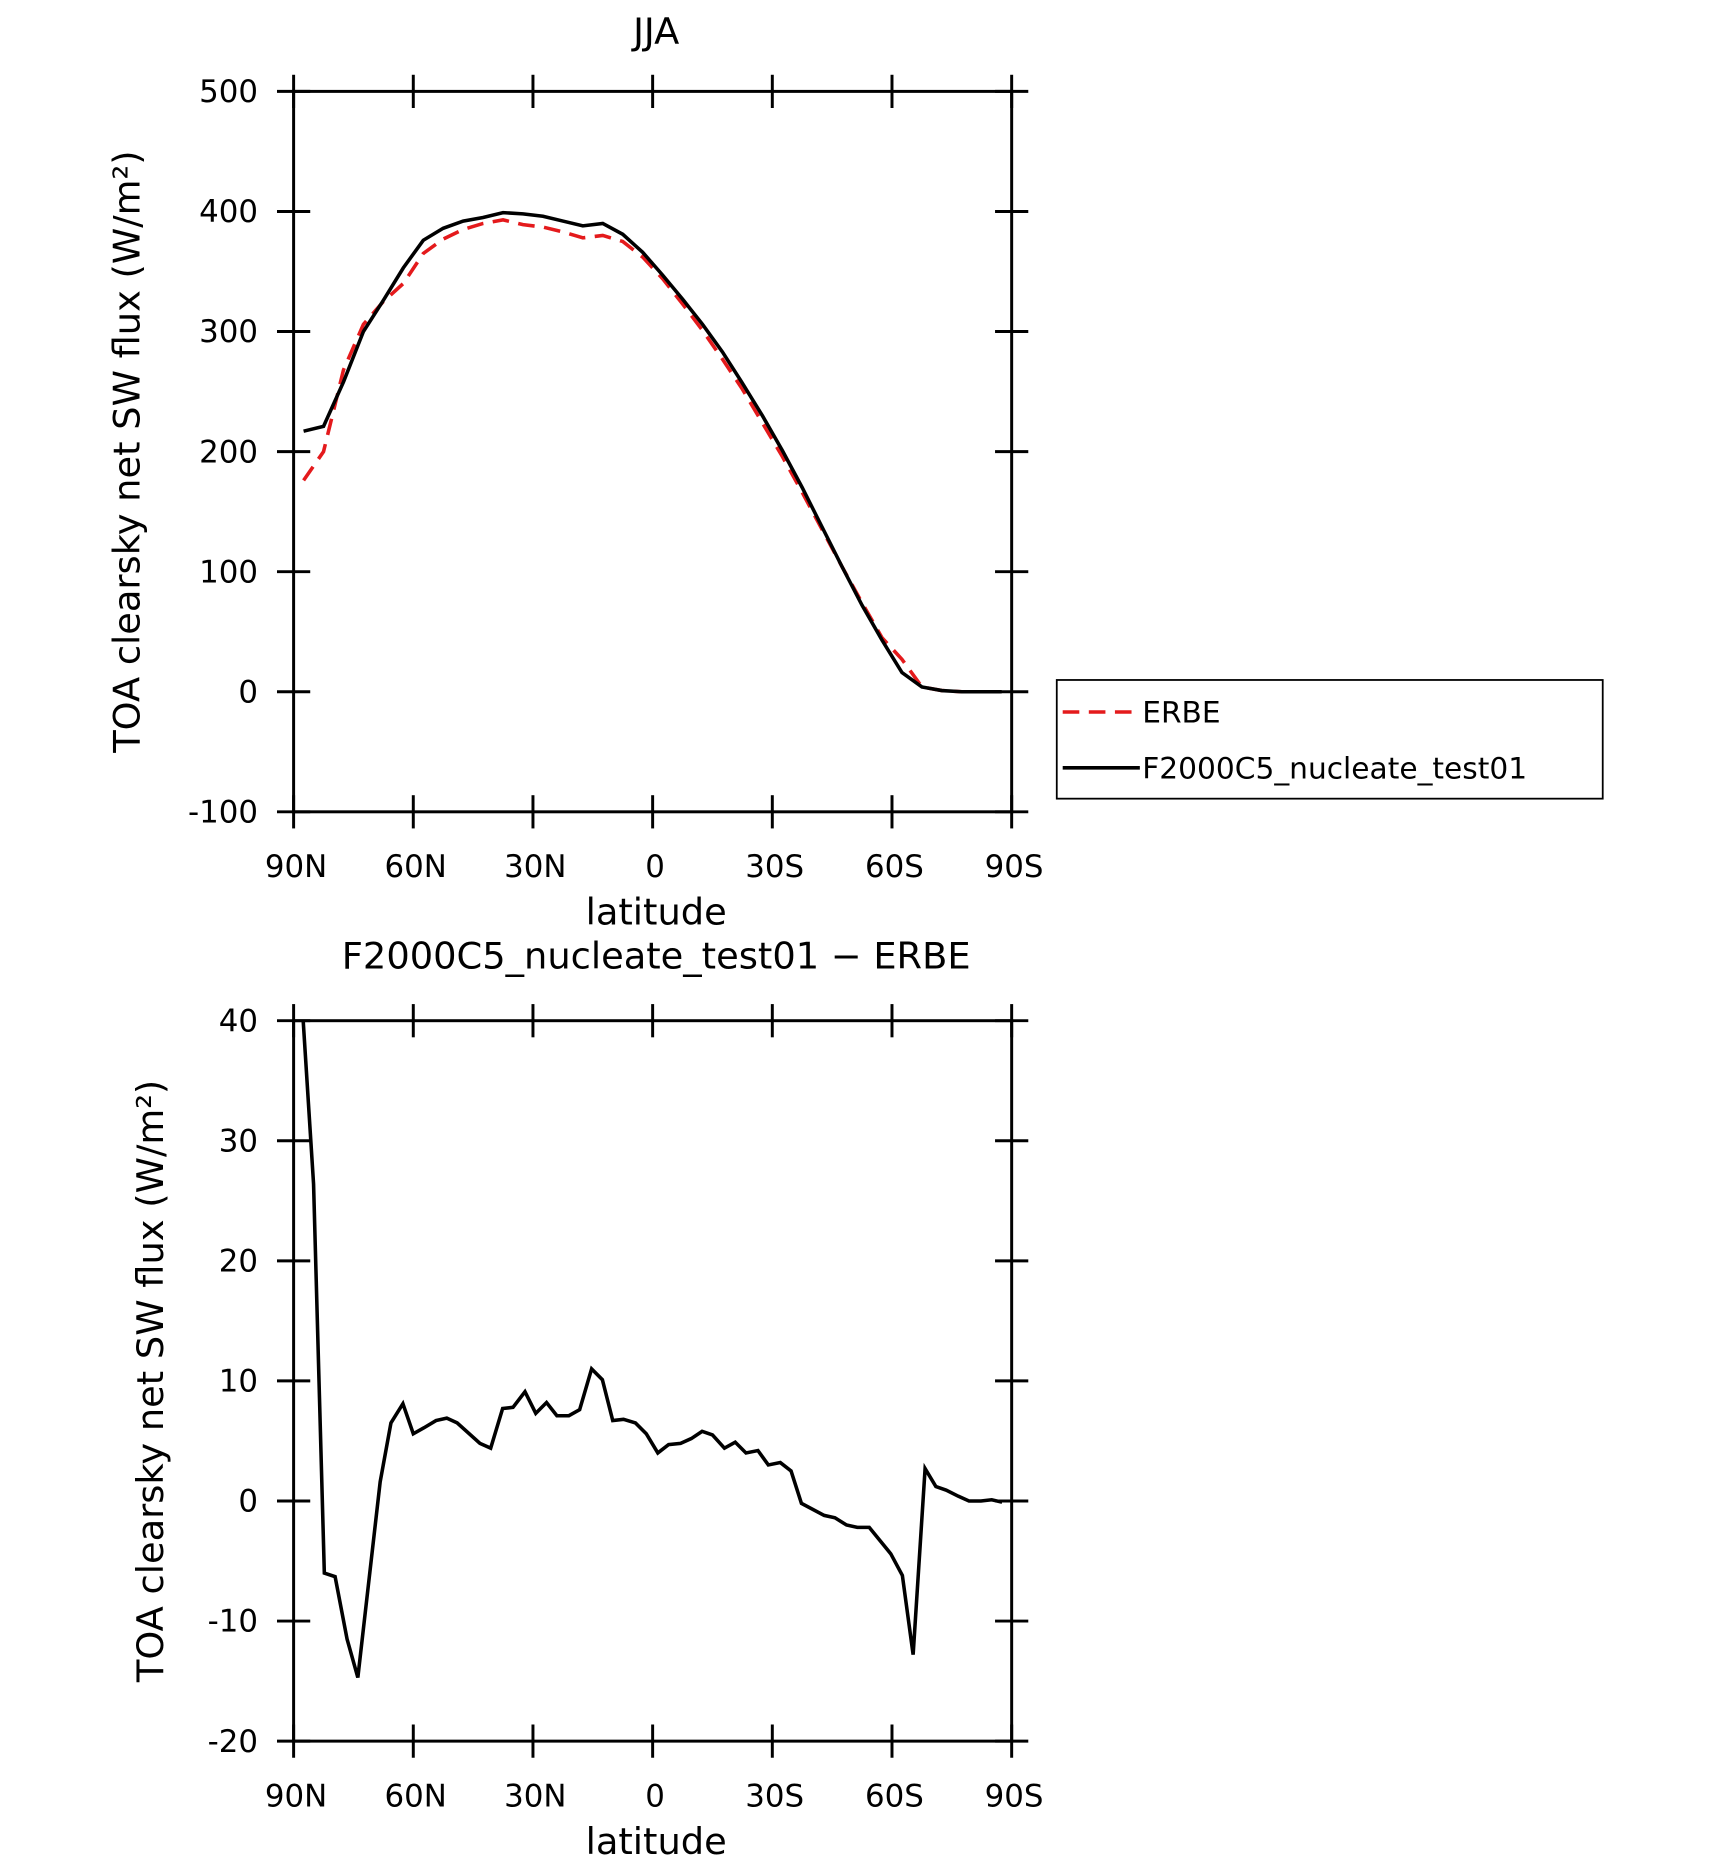 Image resolution: width=1710 pixels, height=1861 pixels. What do you see at coordinates (238, 1021) in the screenshot?
I see `y-tick-label: 40` at bounding box center [238, 1021].